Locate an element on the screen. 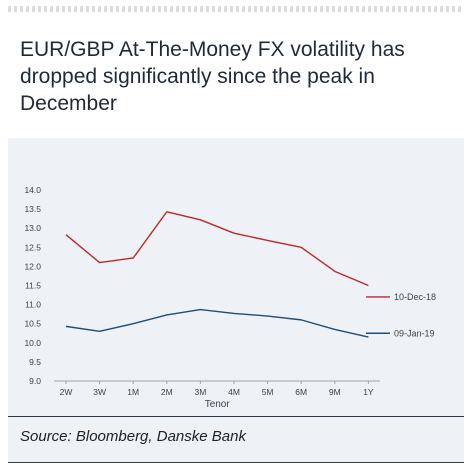  x-tick-label: 6M is located at coordinates (301, 392).